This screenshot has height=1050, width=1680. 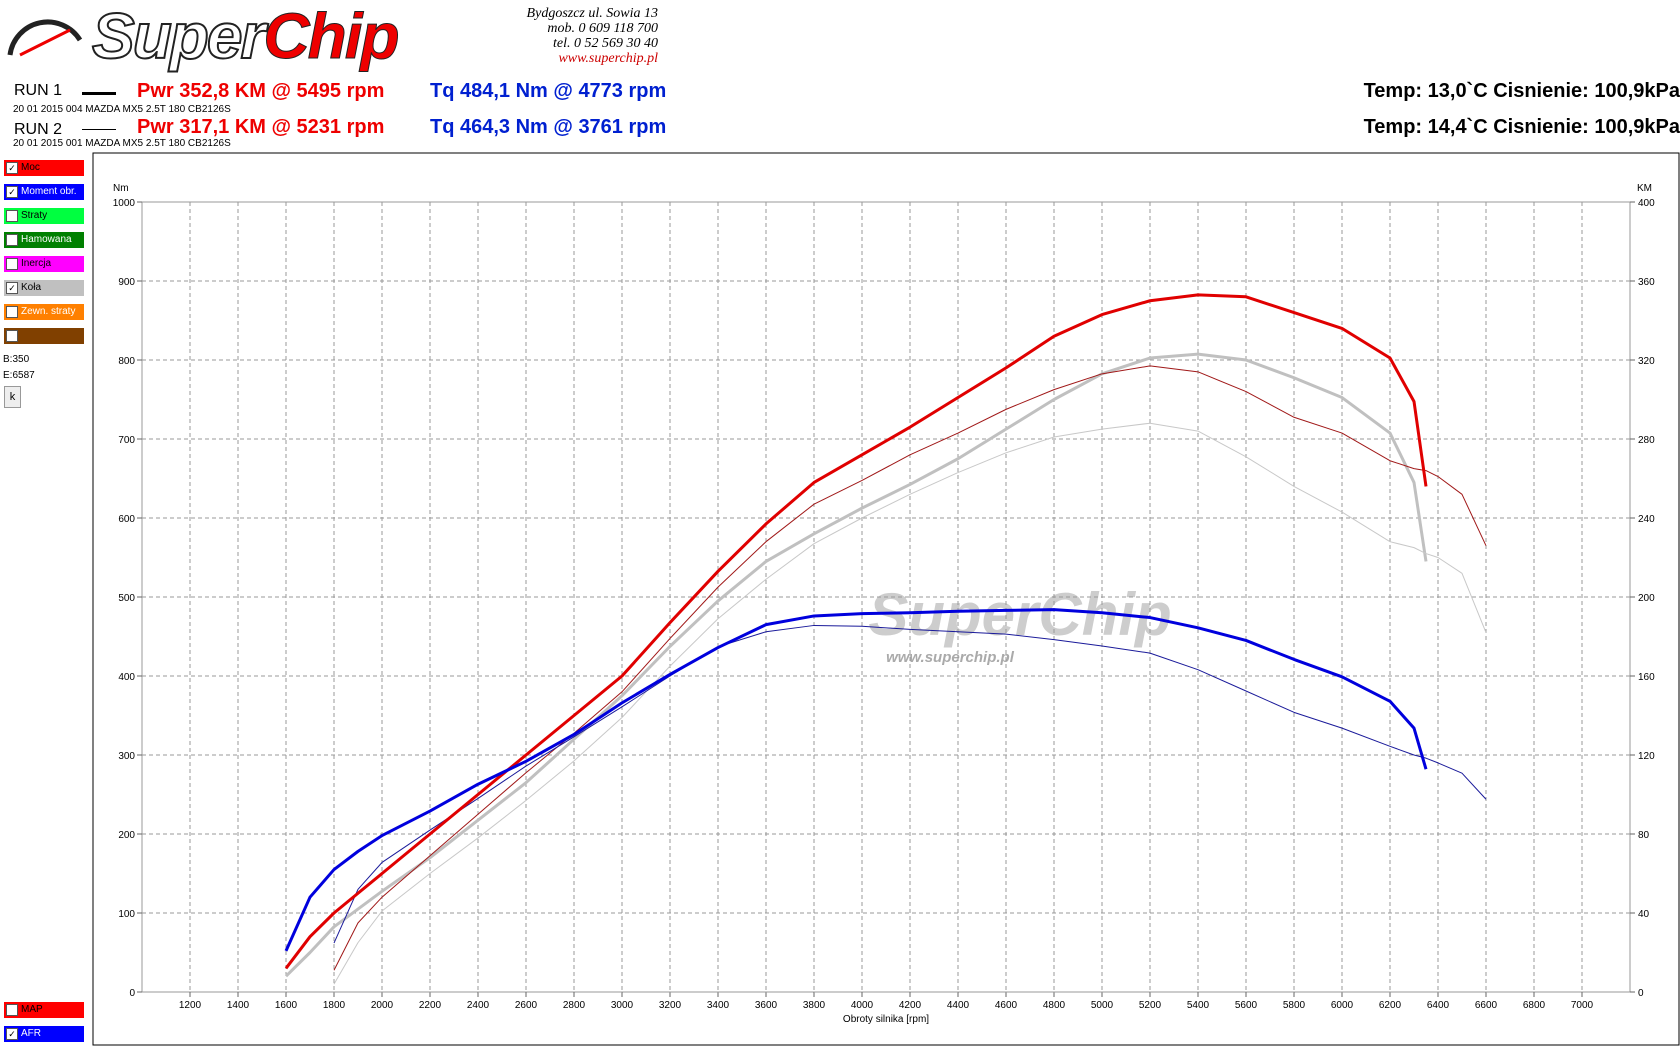 I want to click on panel-item: ✓ AFR, so click(x=44, y=1034).